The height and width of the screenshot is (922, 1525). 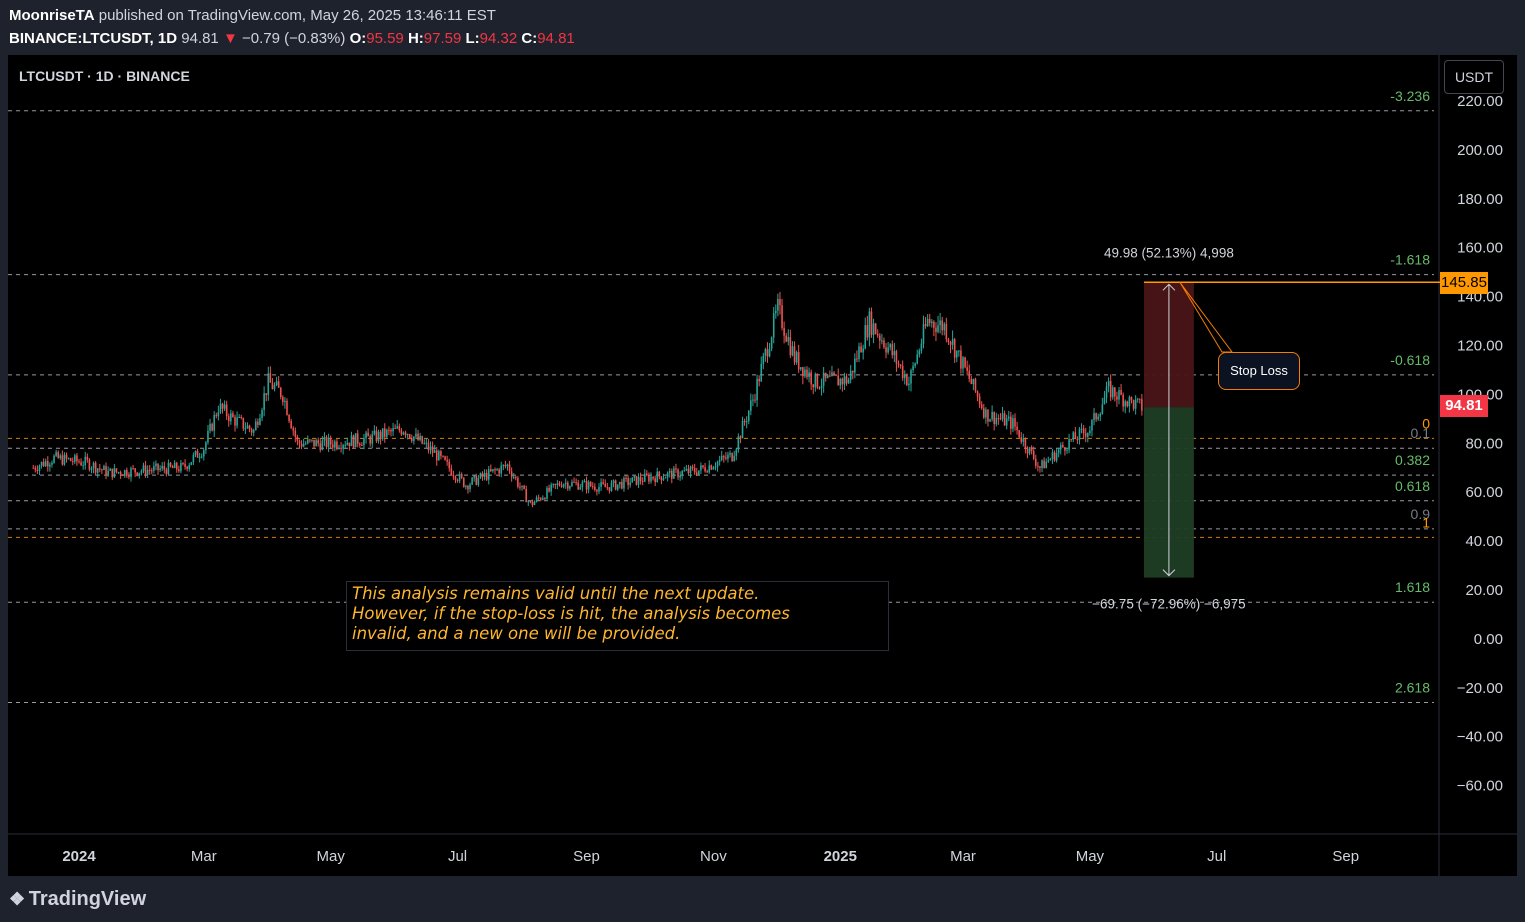 I want to click on stop-loss-callout: Stop Loss, so click(x=1259, y=371).